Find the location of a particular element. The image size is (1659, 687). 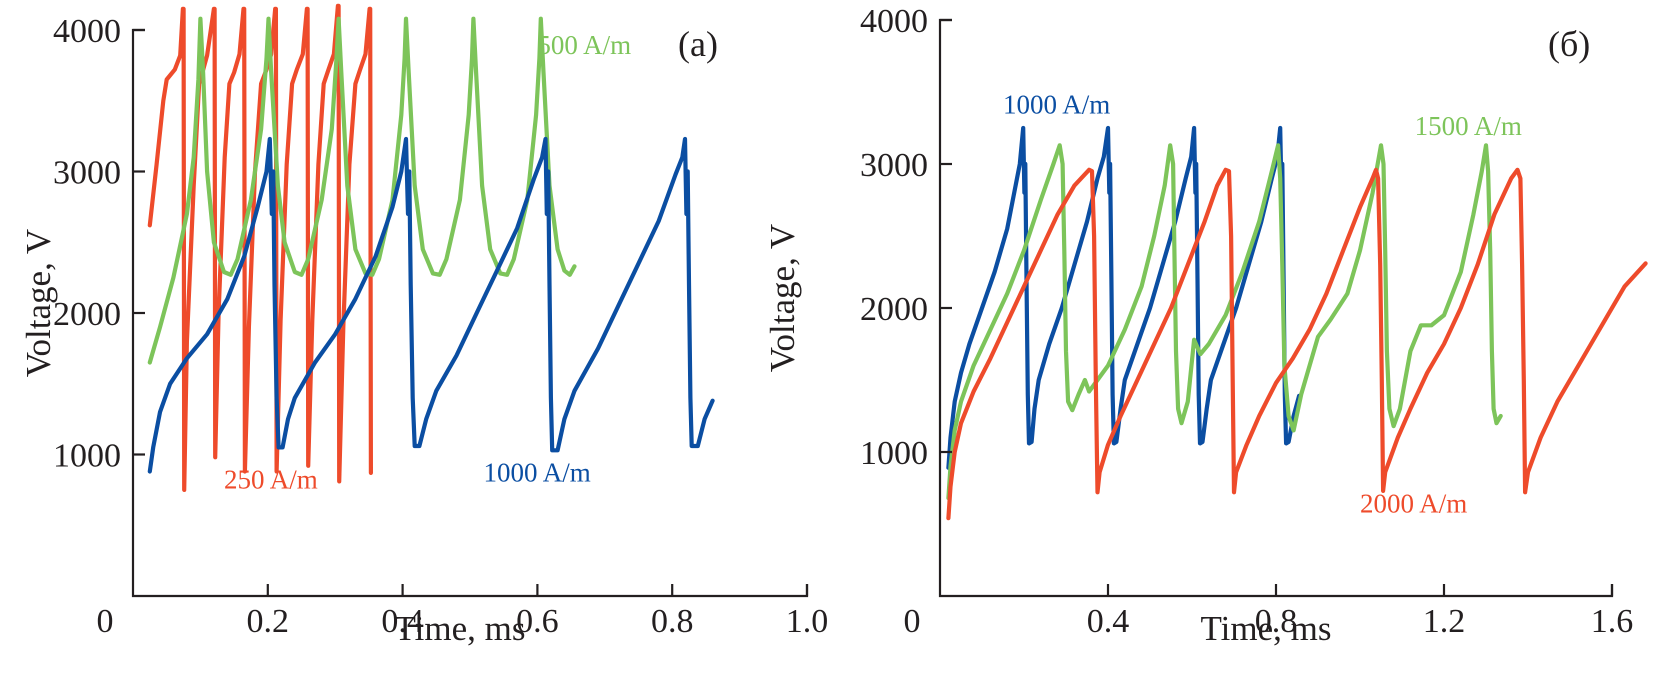

series-label: 250 A/m is located at coordinates (271, 479).